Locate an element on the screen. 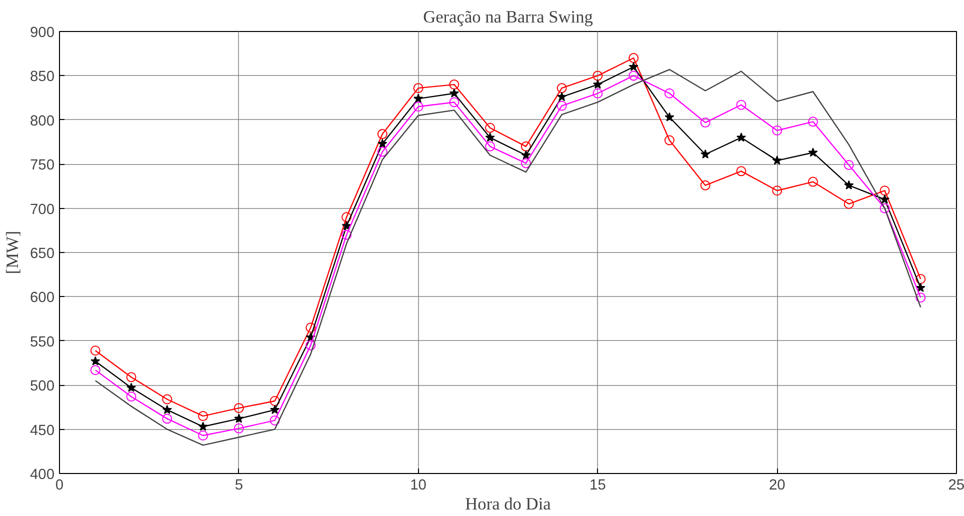 The image size is (964, 516). x-tick-label: 25 is located at coordinates (956, 486).